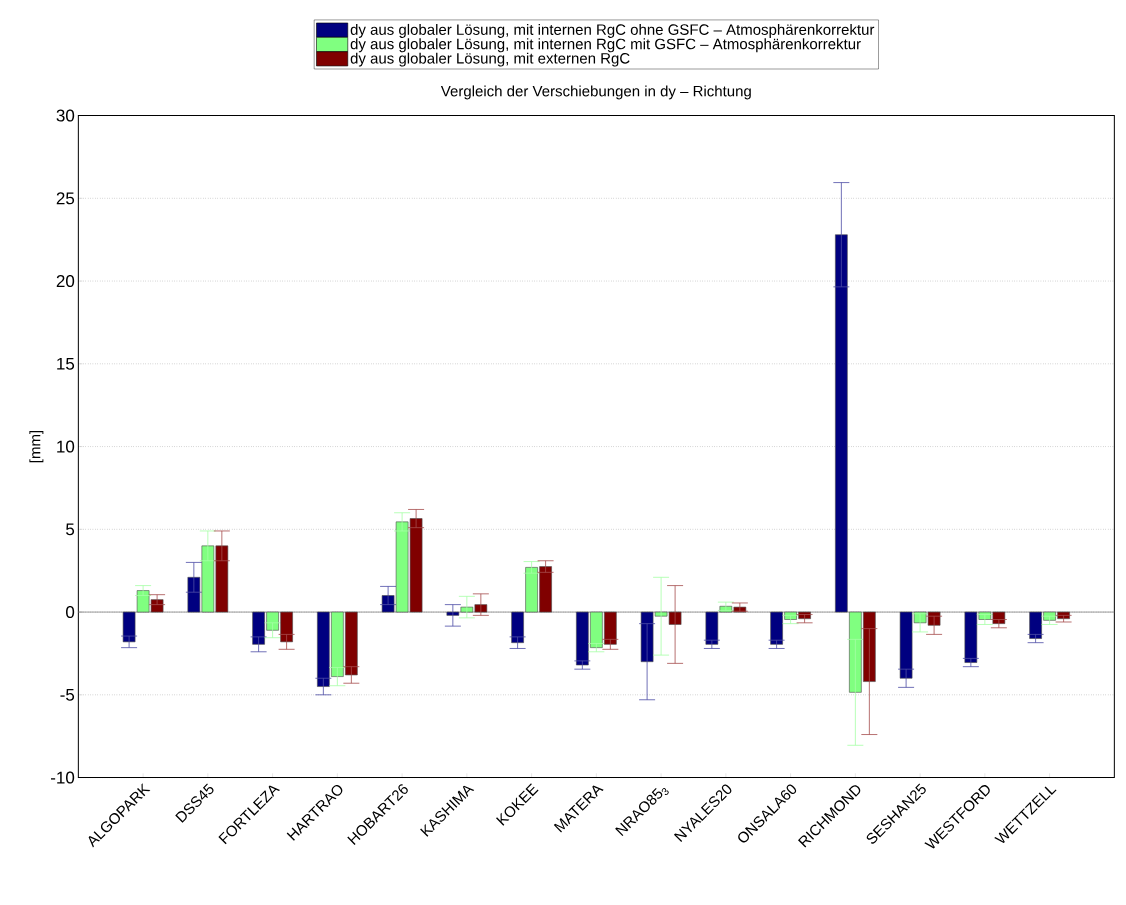 The height and width of the screenshot is (905, 1126). Describe the element at coordinates (65, 115) in the screenshot. I see `y-tick-label: 30` at that location.